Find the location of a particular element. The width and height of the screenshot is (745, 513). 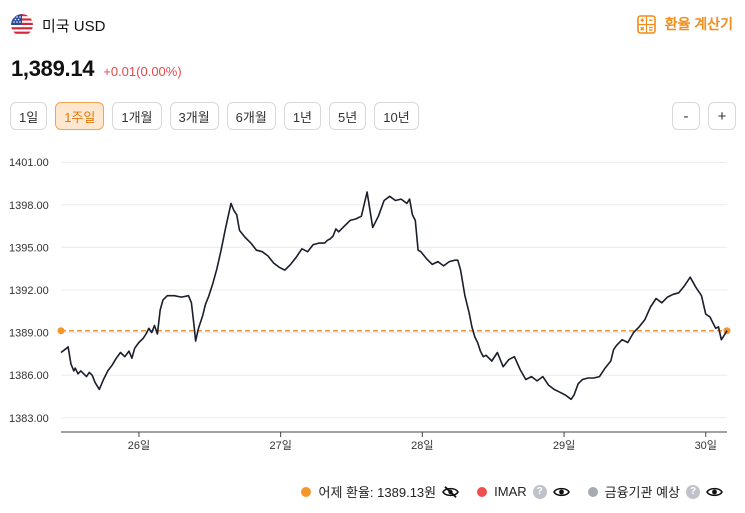

price-row: 1,389.14 +0.01(0.00%) is located at coordinates (96, 69).